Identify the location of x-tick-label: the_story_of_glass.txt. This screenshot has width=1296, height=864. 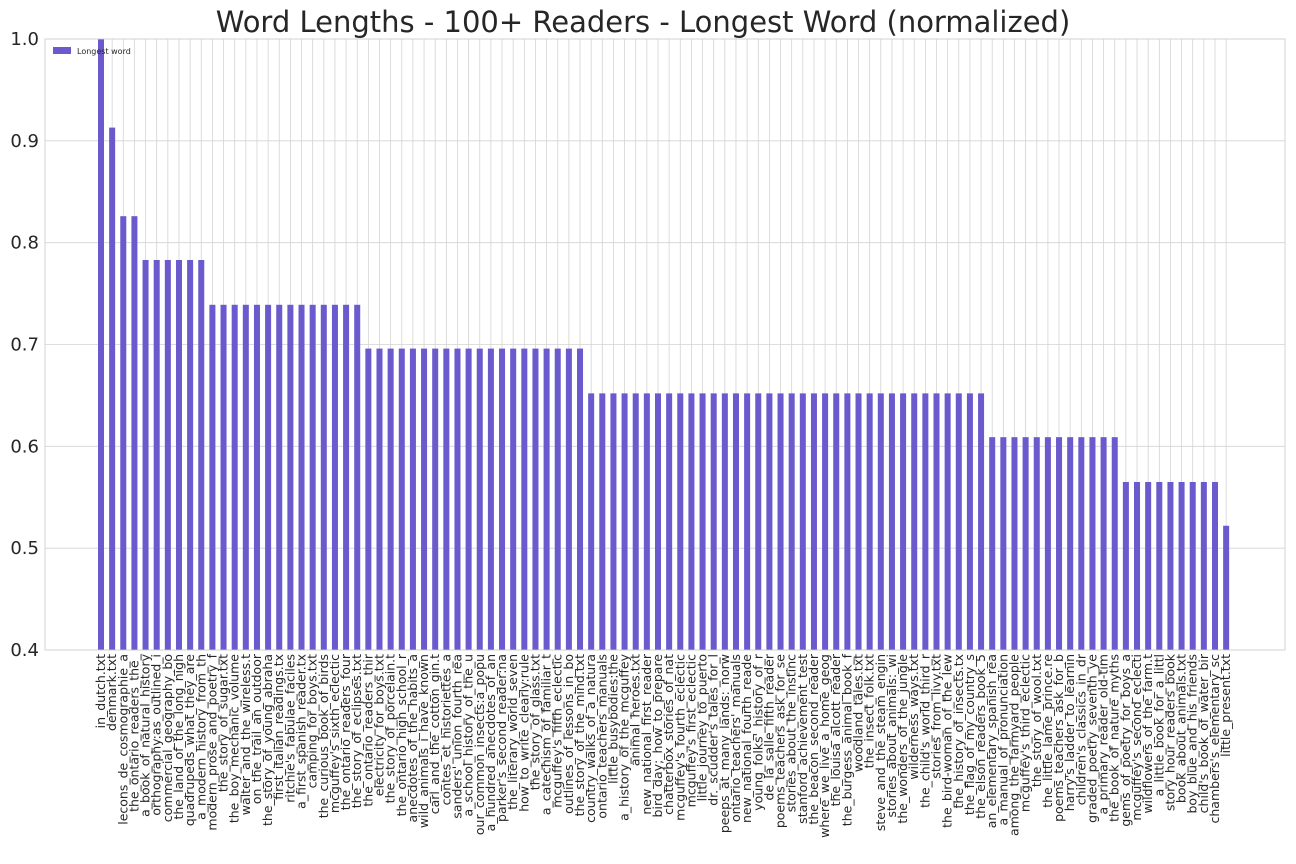
(534, 722).